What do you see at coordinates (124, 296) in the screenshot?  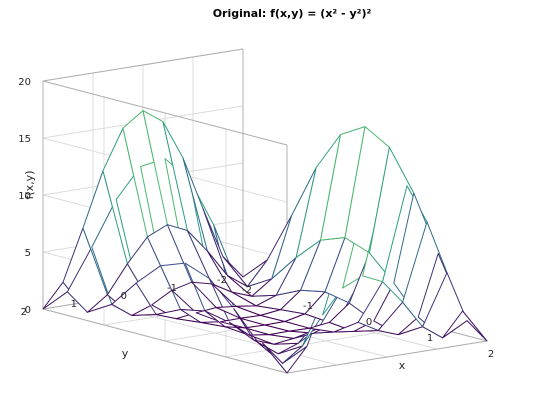 I see `y-tick-label: 0` at bounding box center [124, 296].